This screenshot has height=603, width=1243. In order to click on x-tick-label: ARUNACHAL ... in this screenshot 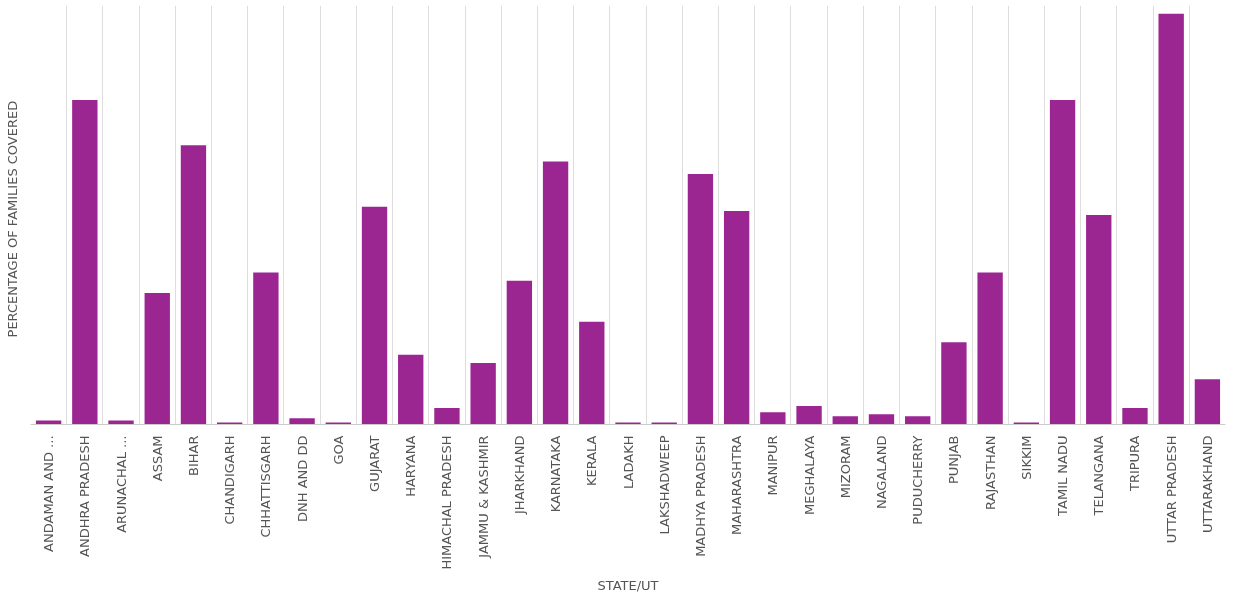, I will do `click(121, 484)`.